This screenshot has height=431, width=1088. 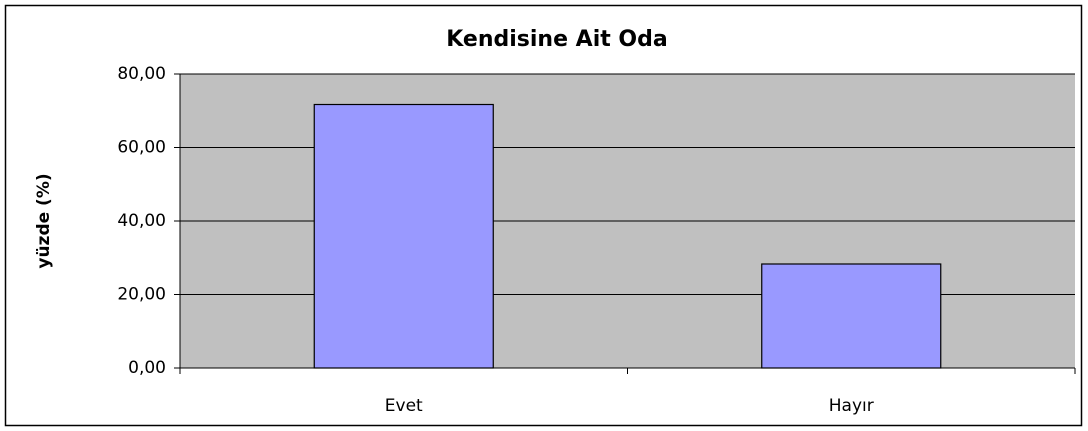 What do you see at coordinates (141, 74) in the screenshot?
I see `y-tick-label: 80,00` at bounding box center [141, 74].